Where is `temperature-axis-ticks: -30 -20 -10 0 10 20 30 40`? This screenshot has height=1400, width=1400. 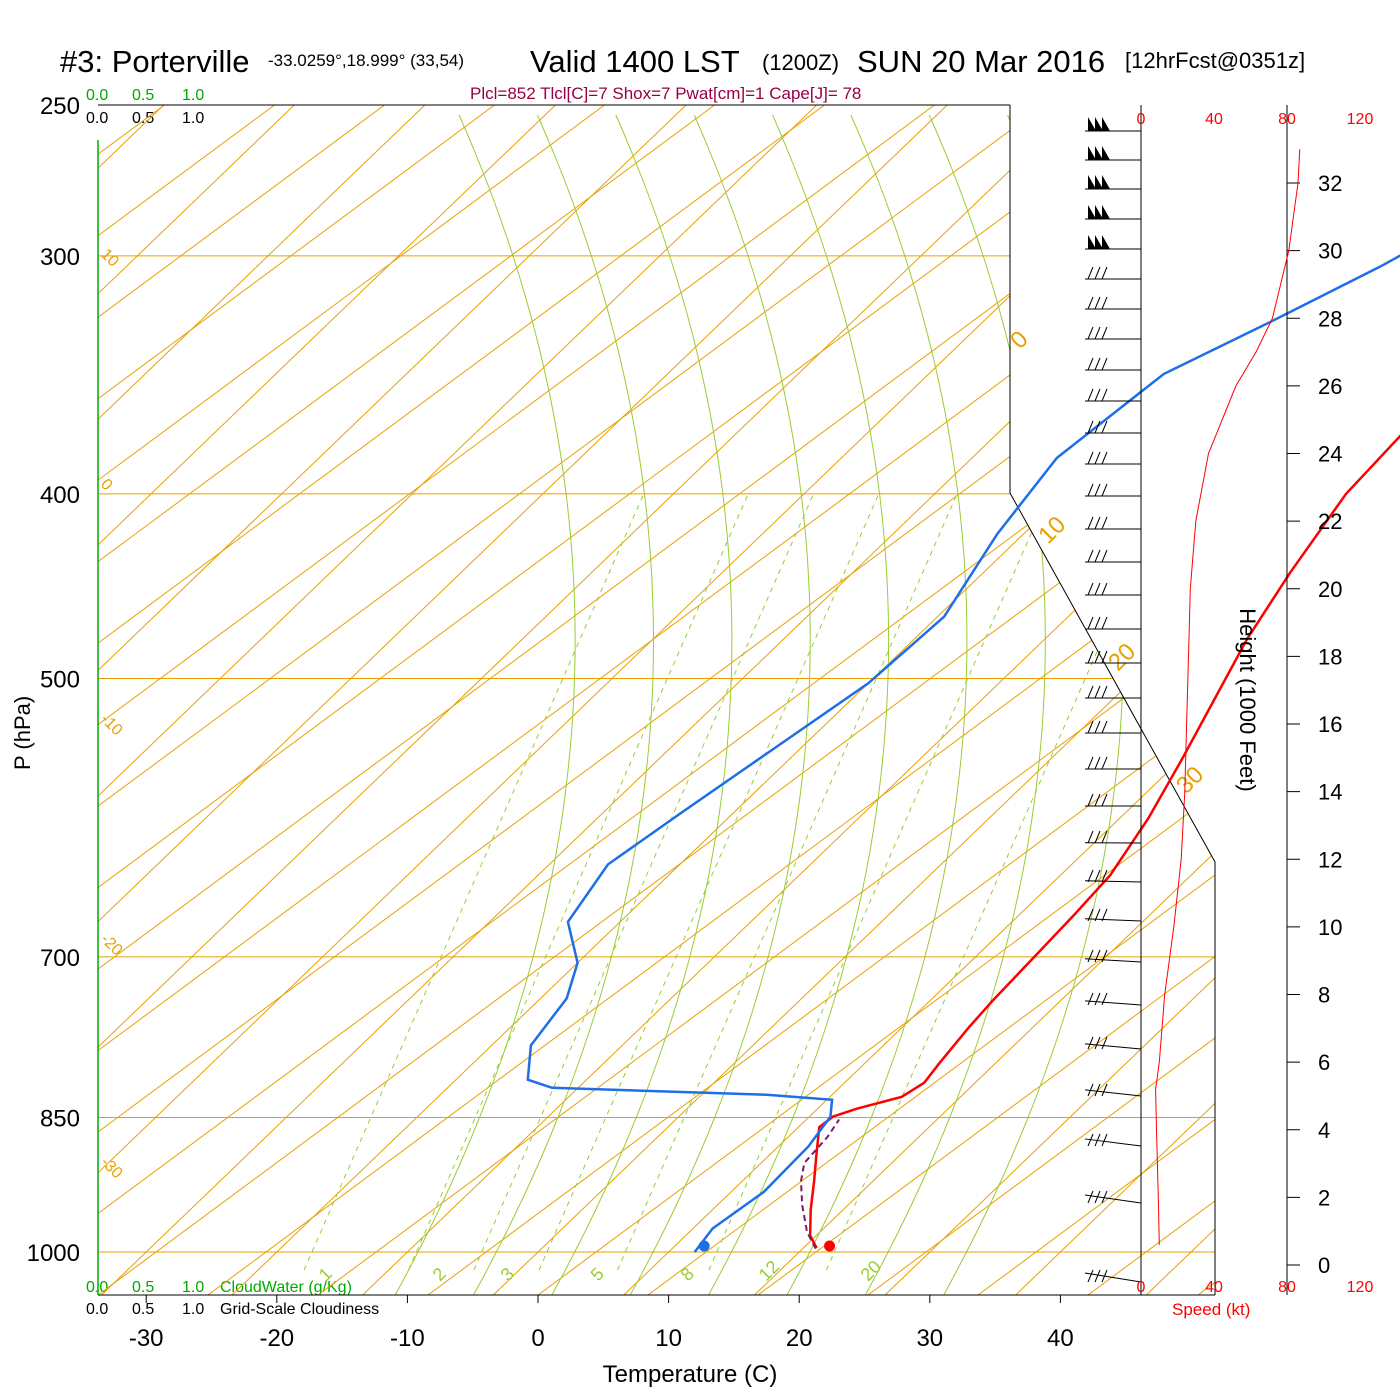
temperature-axis-ticks: -30 -20 -10 0 10 20 30 40 is located at coordinates (601, 1323).